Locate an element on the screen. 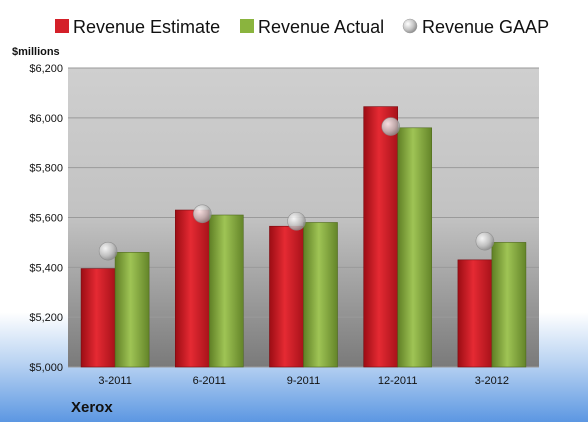 This screenshot has width=588, height=422. legend-label-revenue-estimate: Revenue Estimate is located at coordinates (146, 27).